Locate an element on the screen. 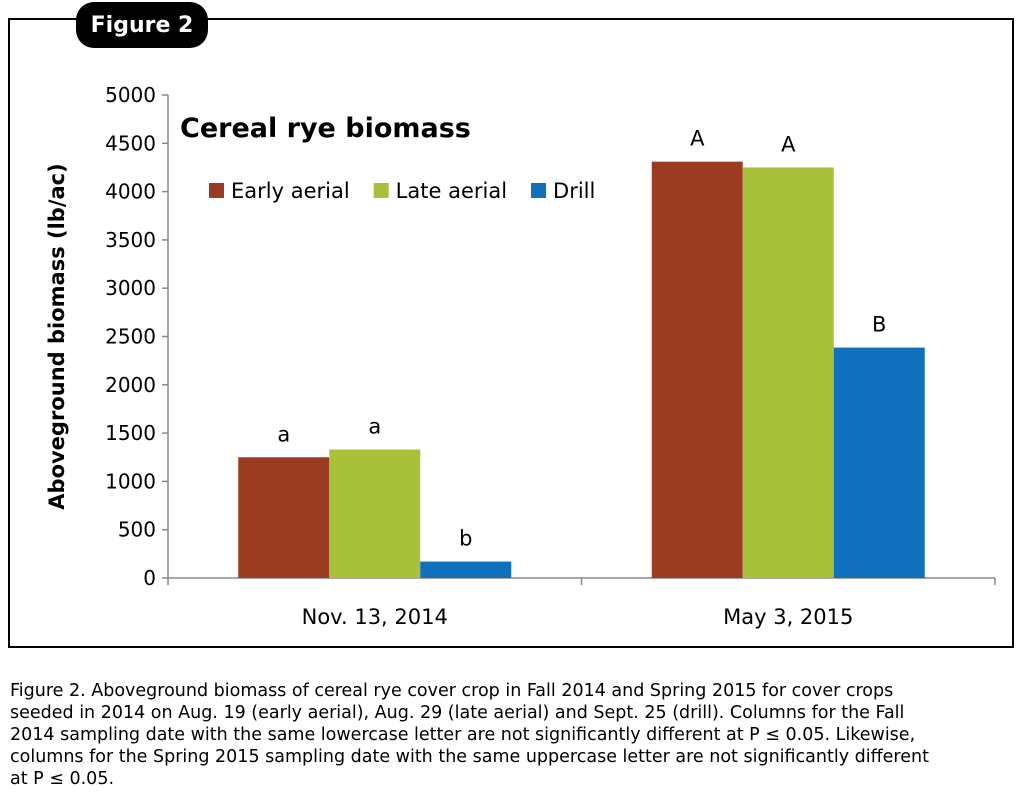 The width and height of the screenshot is (1024, 812). y-axis-title: Aboveground biomass (lb/ac) is located at coordinates (57, 336).